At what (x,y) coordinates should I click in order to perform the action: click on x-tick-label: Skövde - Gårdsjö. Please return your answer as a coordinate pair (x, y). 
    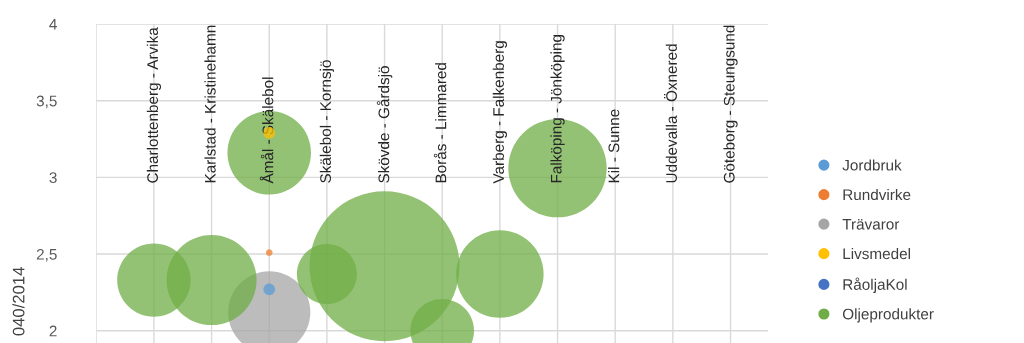
    Looking at the image, I should click on (384, 124).